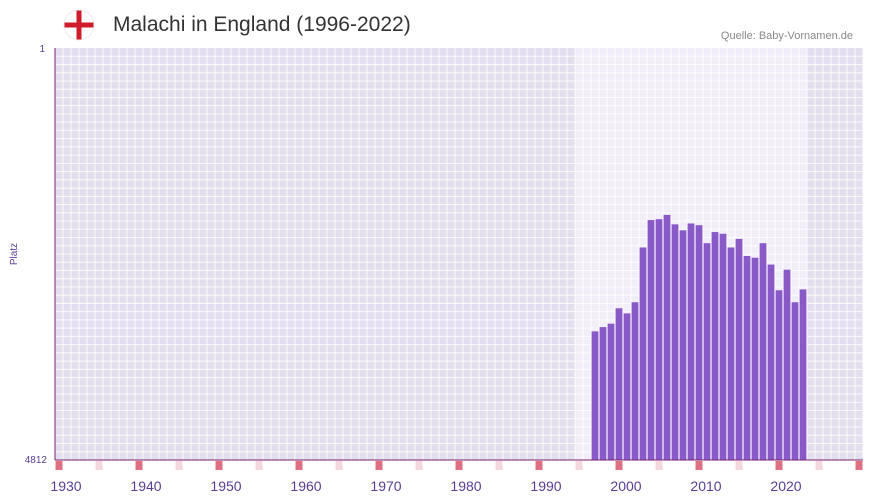  Describe the element at coordinates (643, 353) in the screenshot. I see `bar-2002` at that location.